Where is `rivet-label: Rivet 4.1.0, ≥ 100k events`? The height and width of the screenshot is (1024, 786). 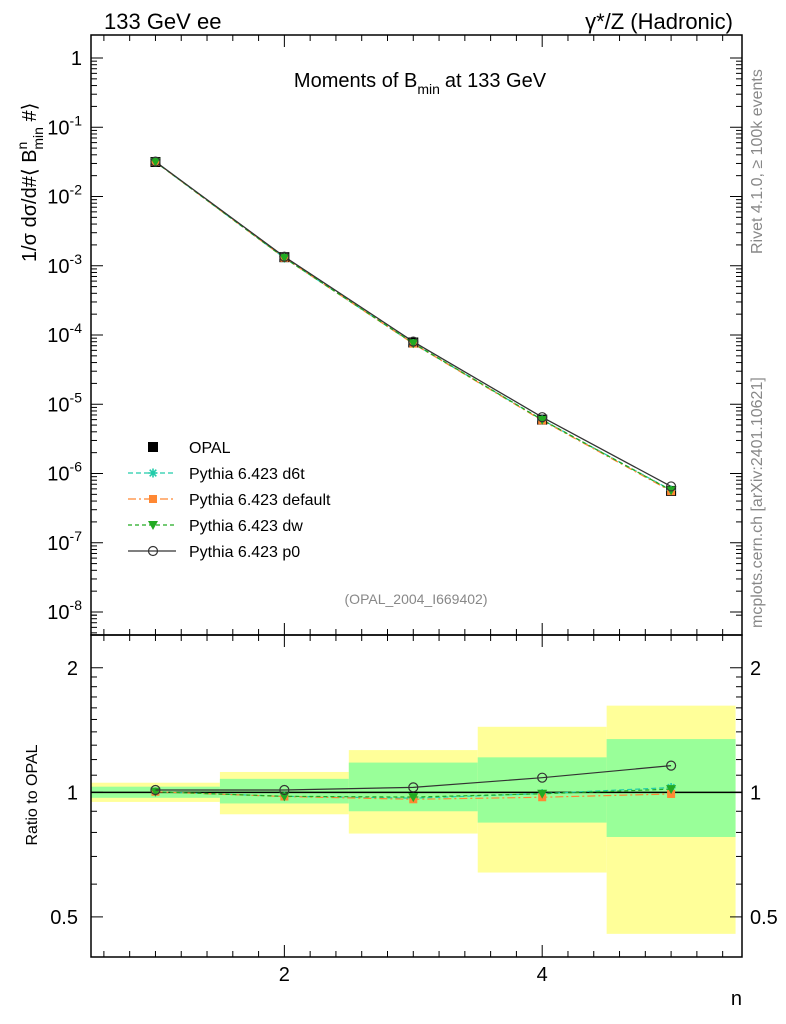 rivet-label: Rivet 4.1.0, ≥ 100k events is located at coordinates (757, 161).